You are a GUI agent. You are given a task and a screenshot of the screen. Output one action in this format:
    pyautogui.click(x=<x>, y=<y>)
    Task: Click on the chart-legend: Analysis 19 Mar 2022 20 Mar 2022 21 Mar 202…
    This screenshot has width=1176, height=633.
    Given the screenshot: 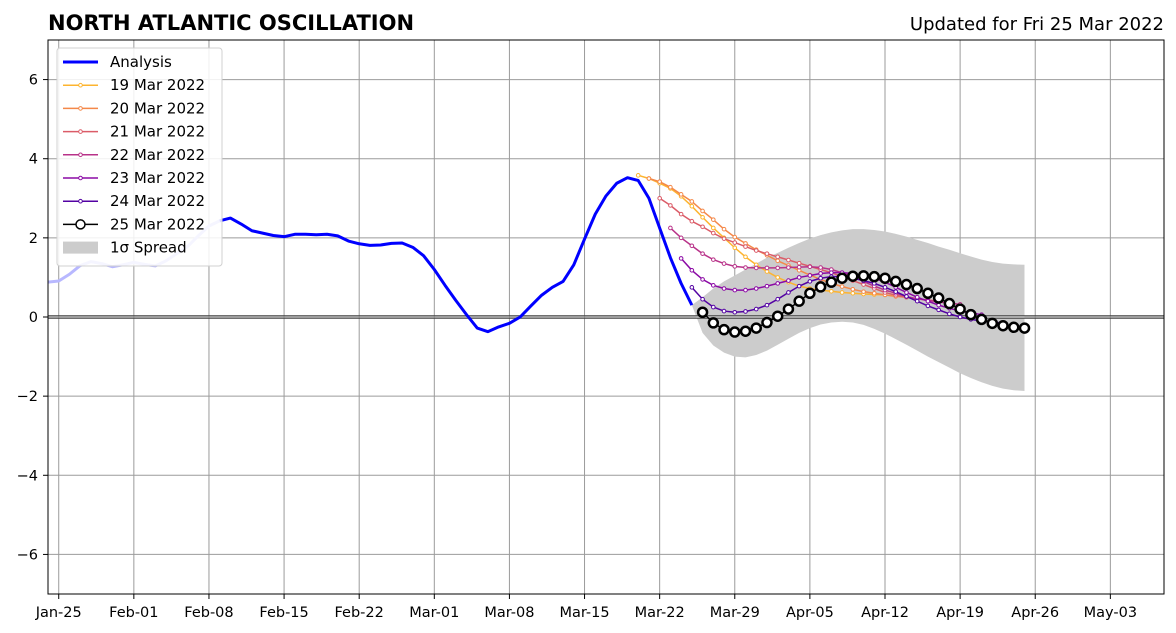 What is the action you would take?
    pyautogui.click(x=139, y=157)
    